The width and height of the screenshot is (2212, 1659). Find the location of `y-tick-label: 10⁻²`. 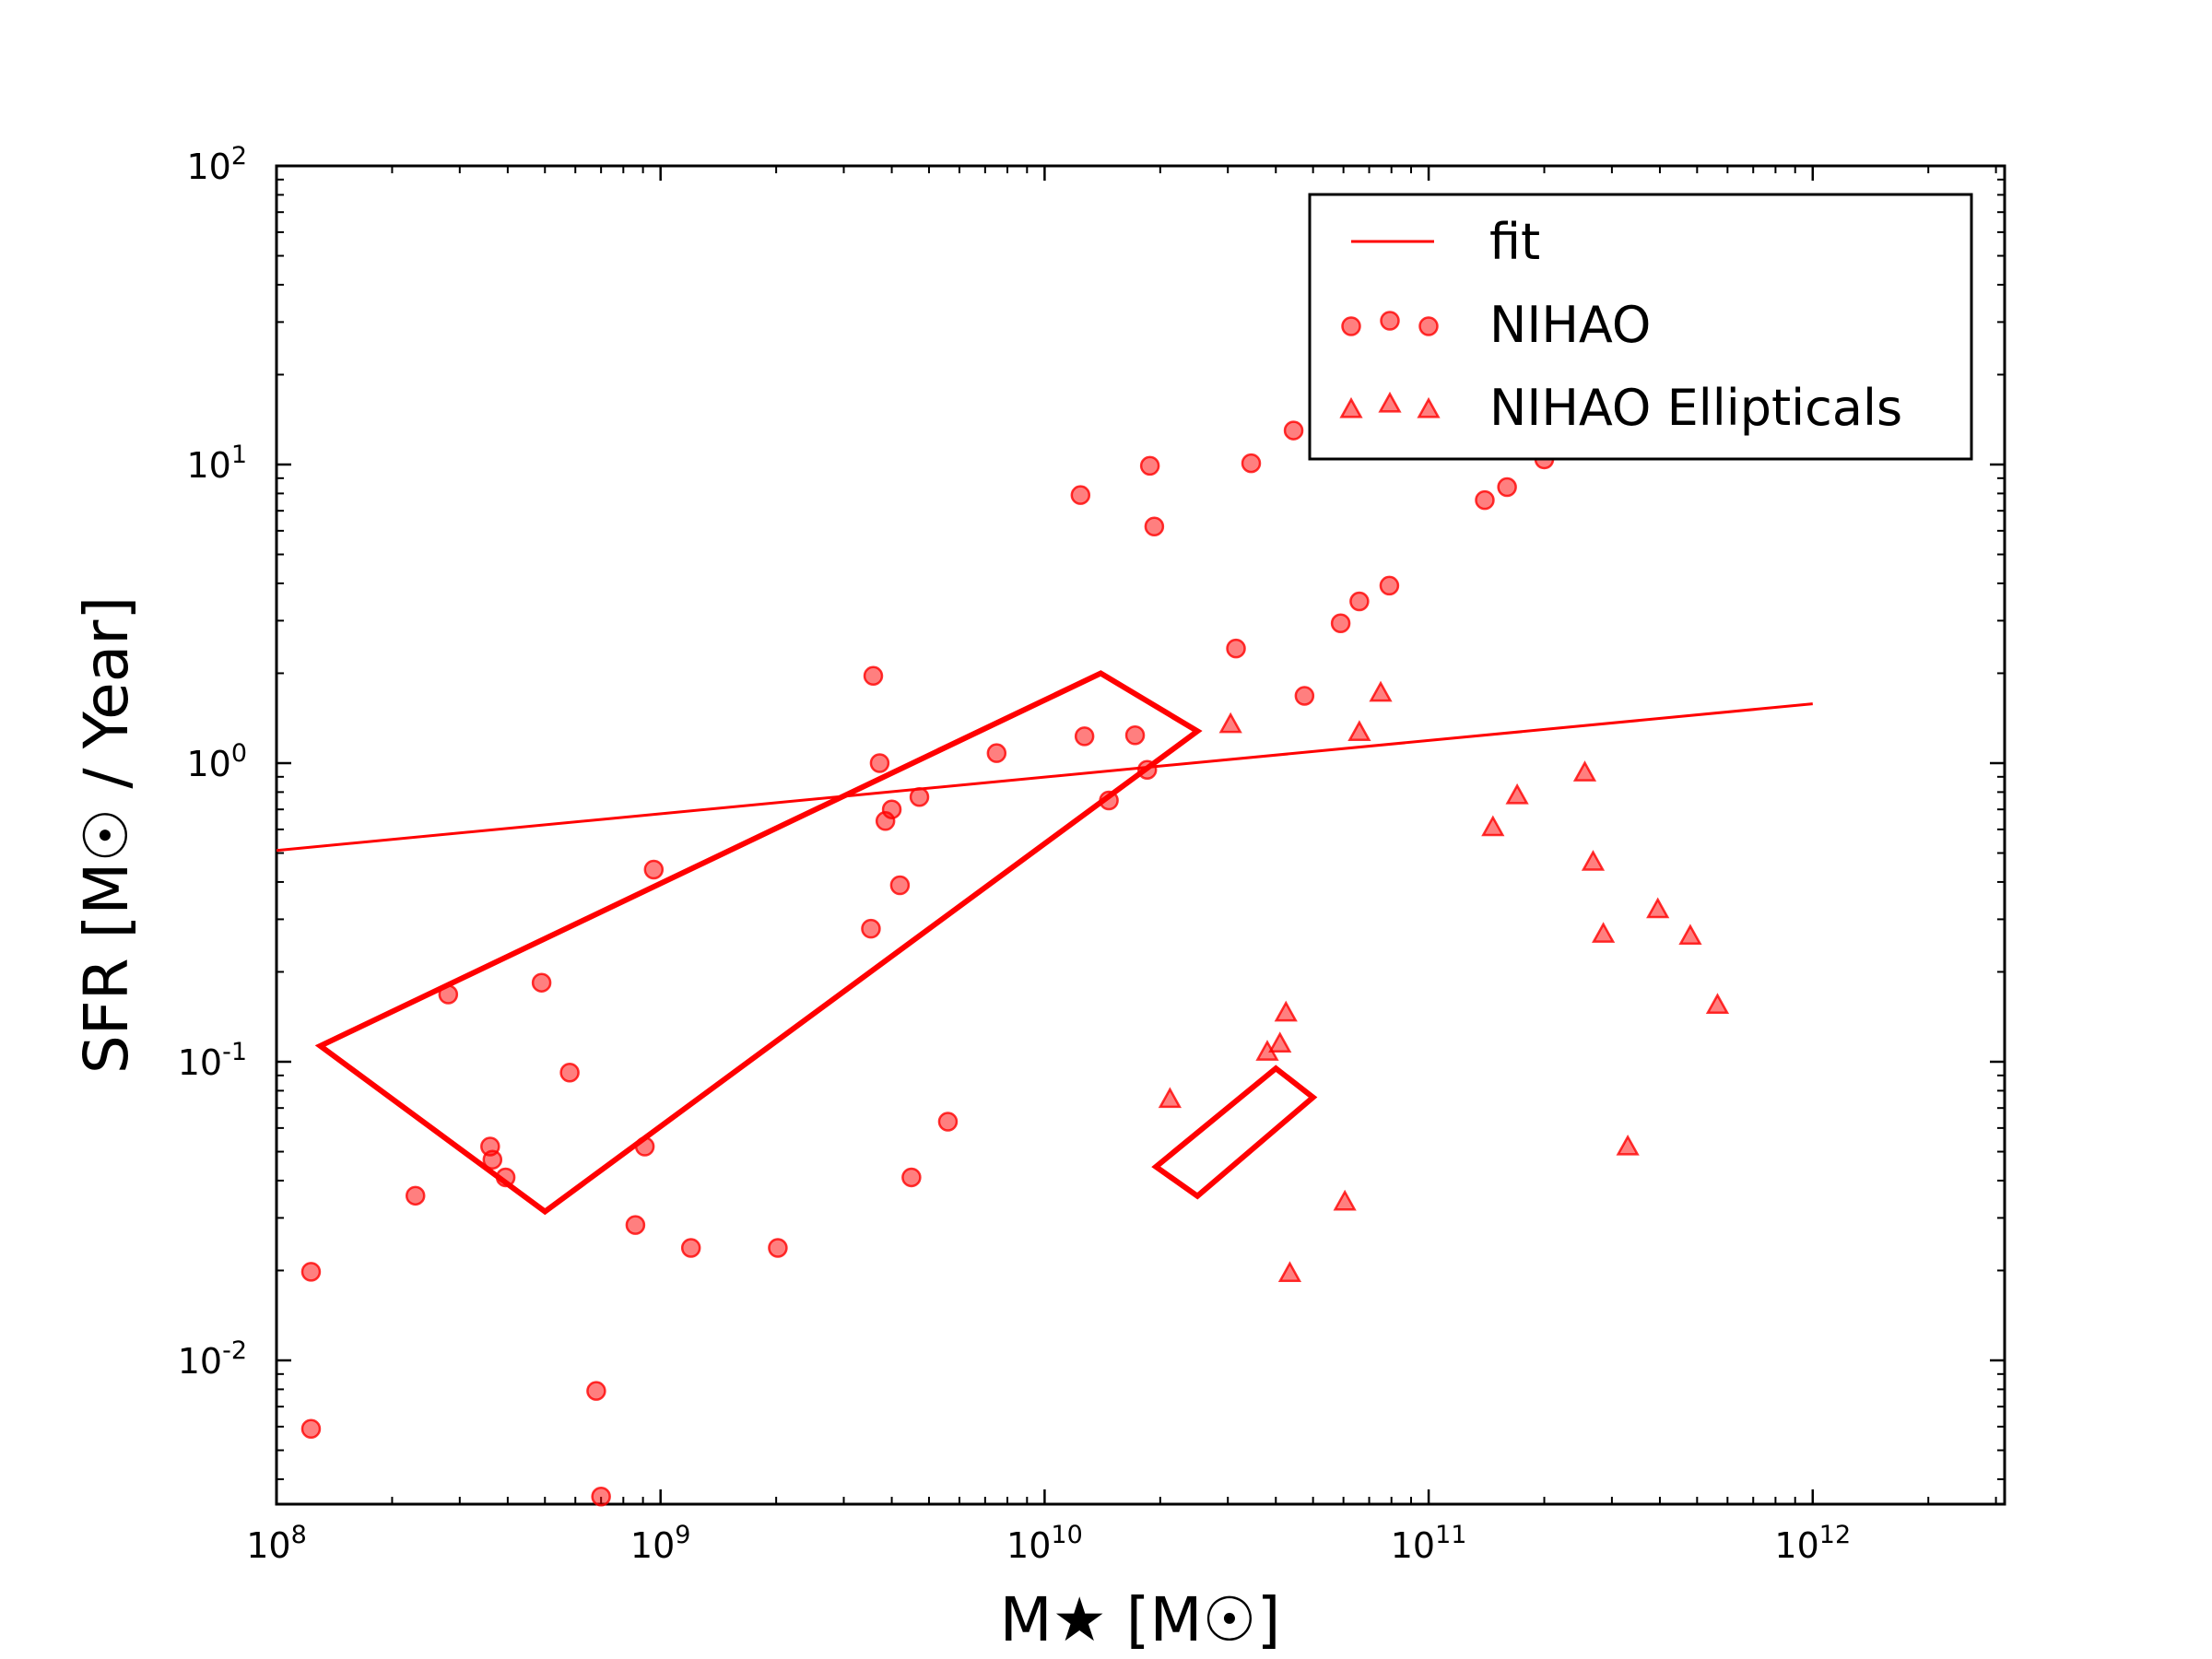

y-tick-label: 10⁻² is located at coordinates (212, 1359).